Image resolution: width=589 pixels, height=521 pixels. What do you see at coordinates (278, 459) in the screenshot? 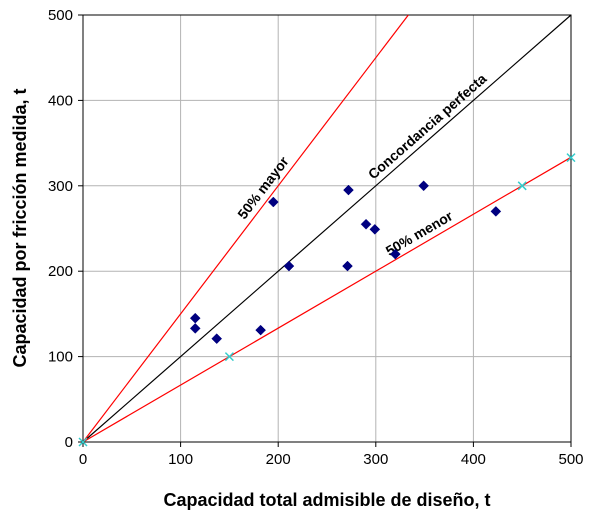
I see `x-tick-label: 200` at bounding box center [278, 459].